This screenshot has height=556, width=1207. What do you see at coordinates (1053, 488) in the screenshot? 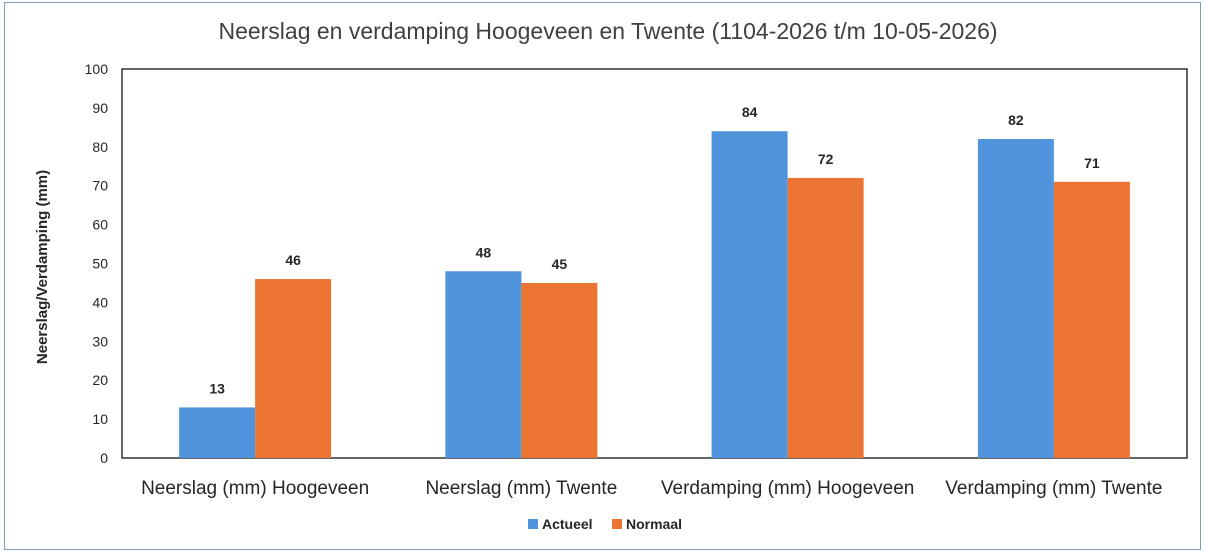
I see `x-category-label: Verdamping (mm) Twente` at bounding box center [1053, 488].